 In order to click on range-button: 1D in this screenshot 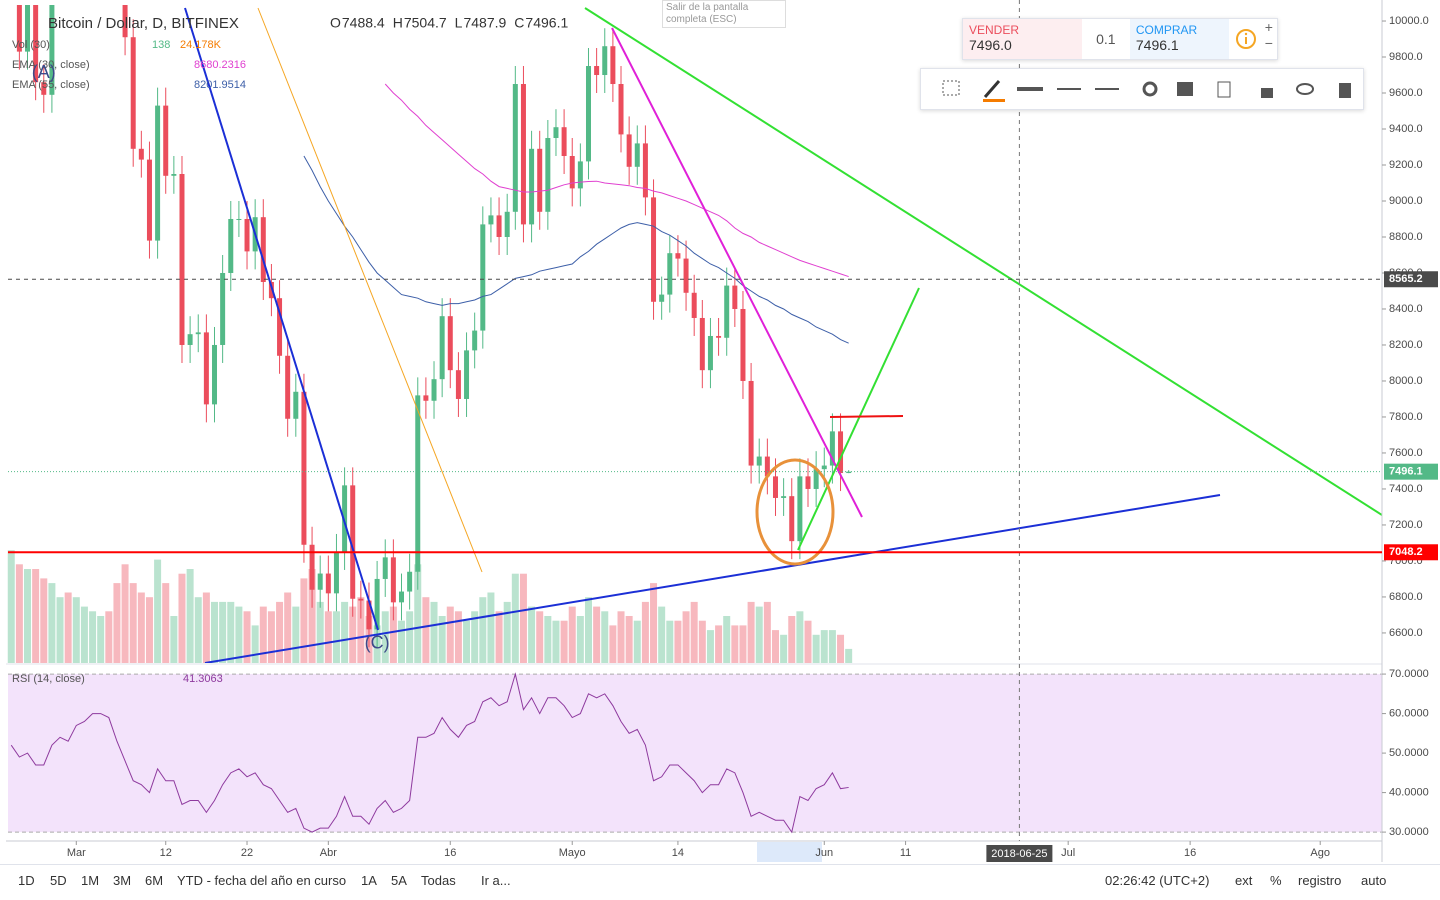, I will do `click(26, 880)`.